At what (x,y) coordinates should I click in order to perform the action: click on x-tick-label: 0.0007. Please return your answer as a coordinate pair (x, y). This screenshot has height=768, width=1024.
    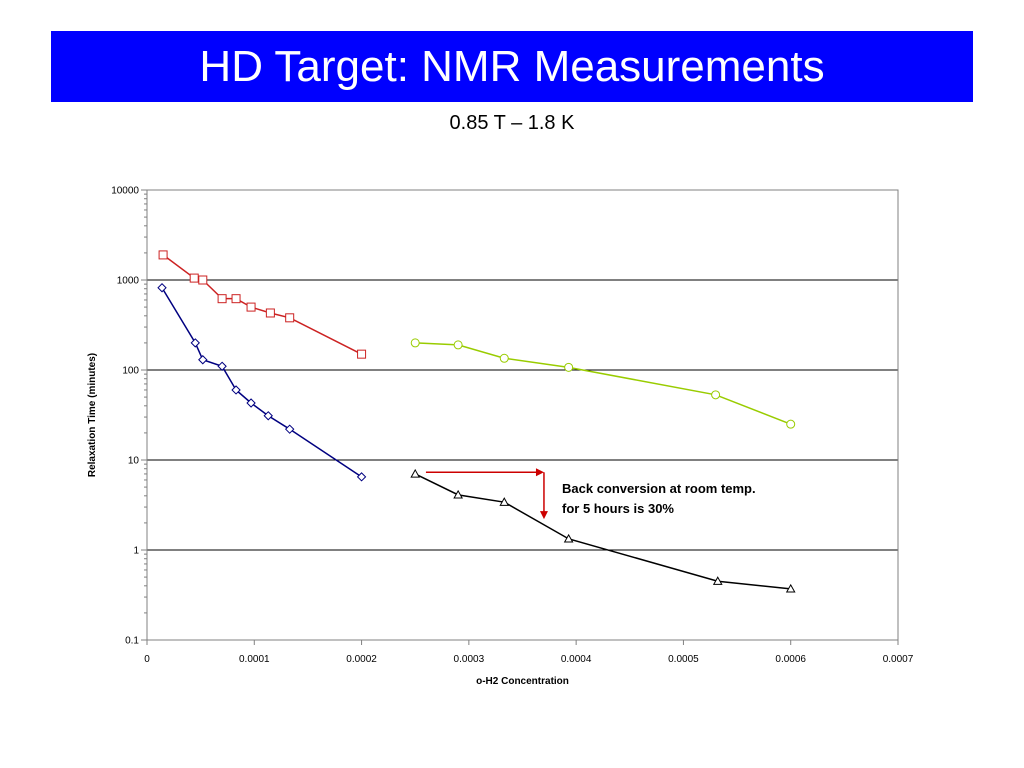
    Looking at the image, I should click on (898, 659).